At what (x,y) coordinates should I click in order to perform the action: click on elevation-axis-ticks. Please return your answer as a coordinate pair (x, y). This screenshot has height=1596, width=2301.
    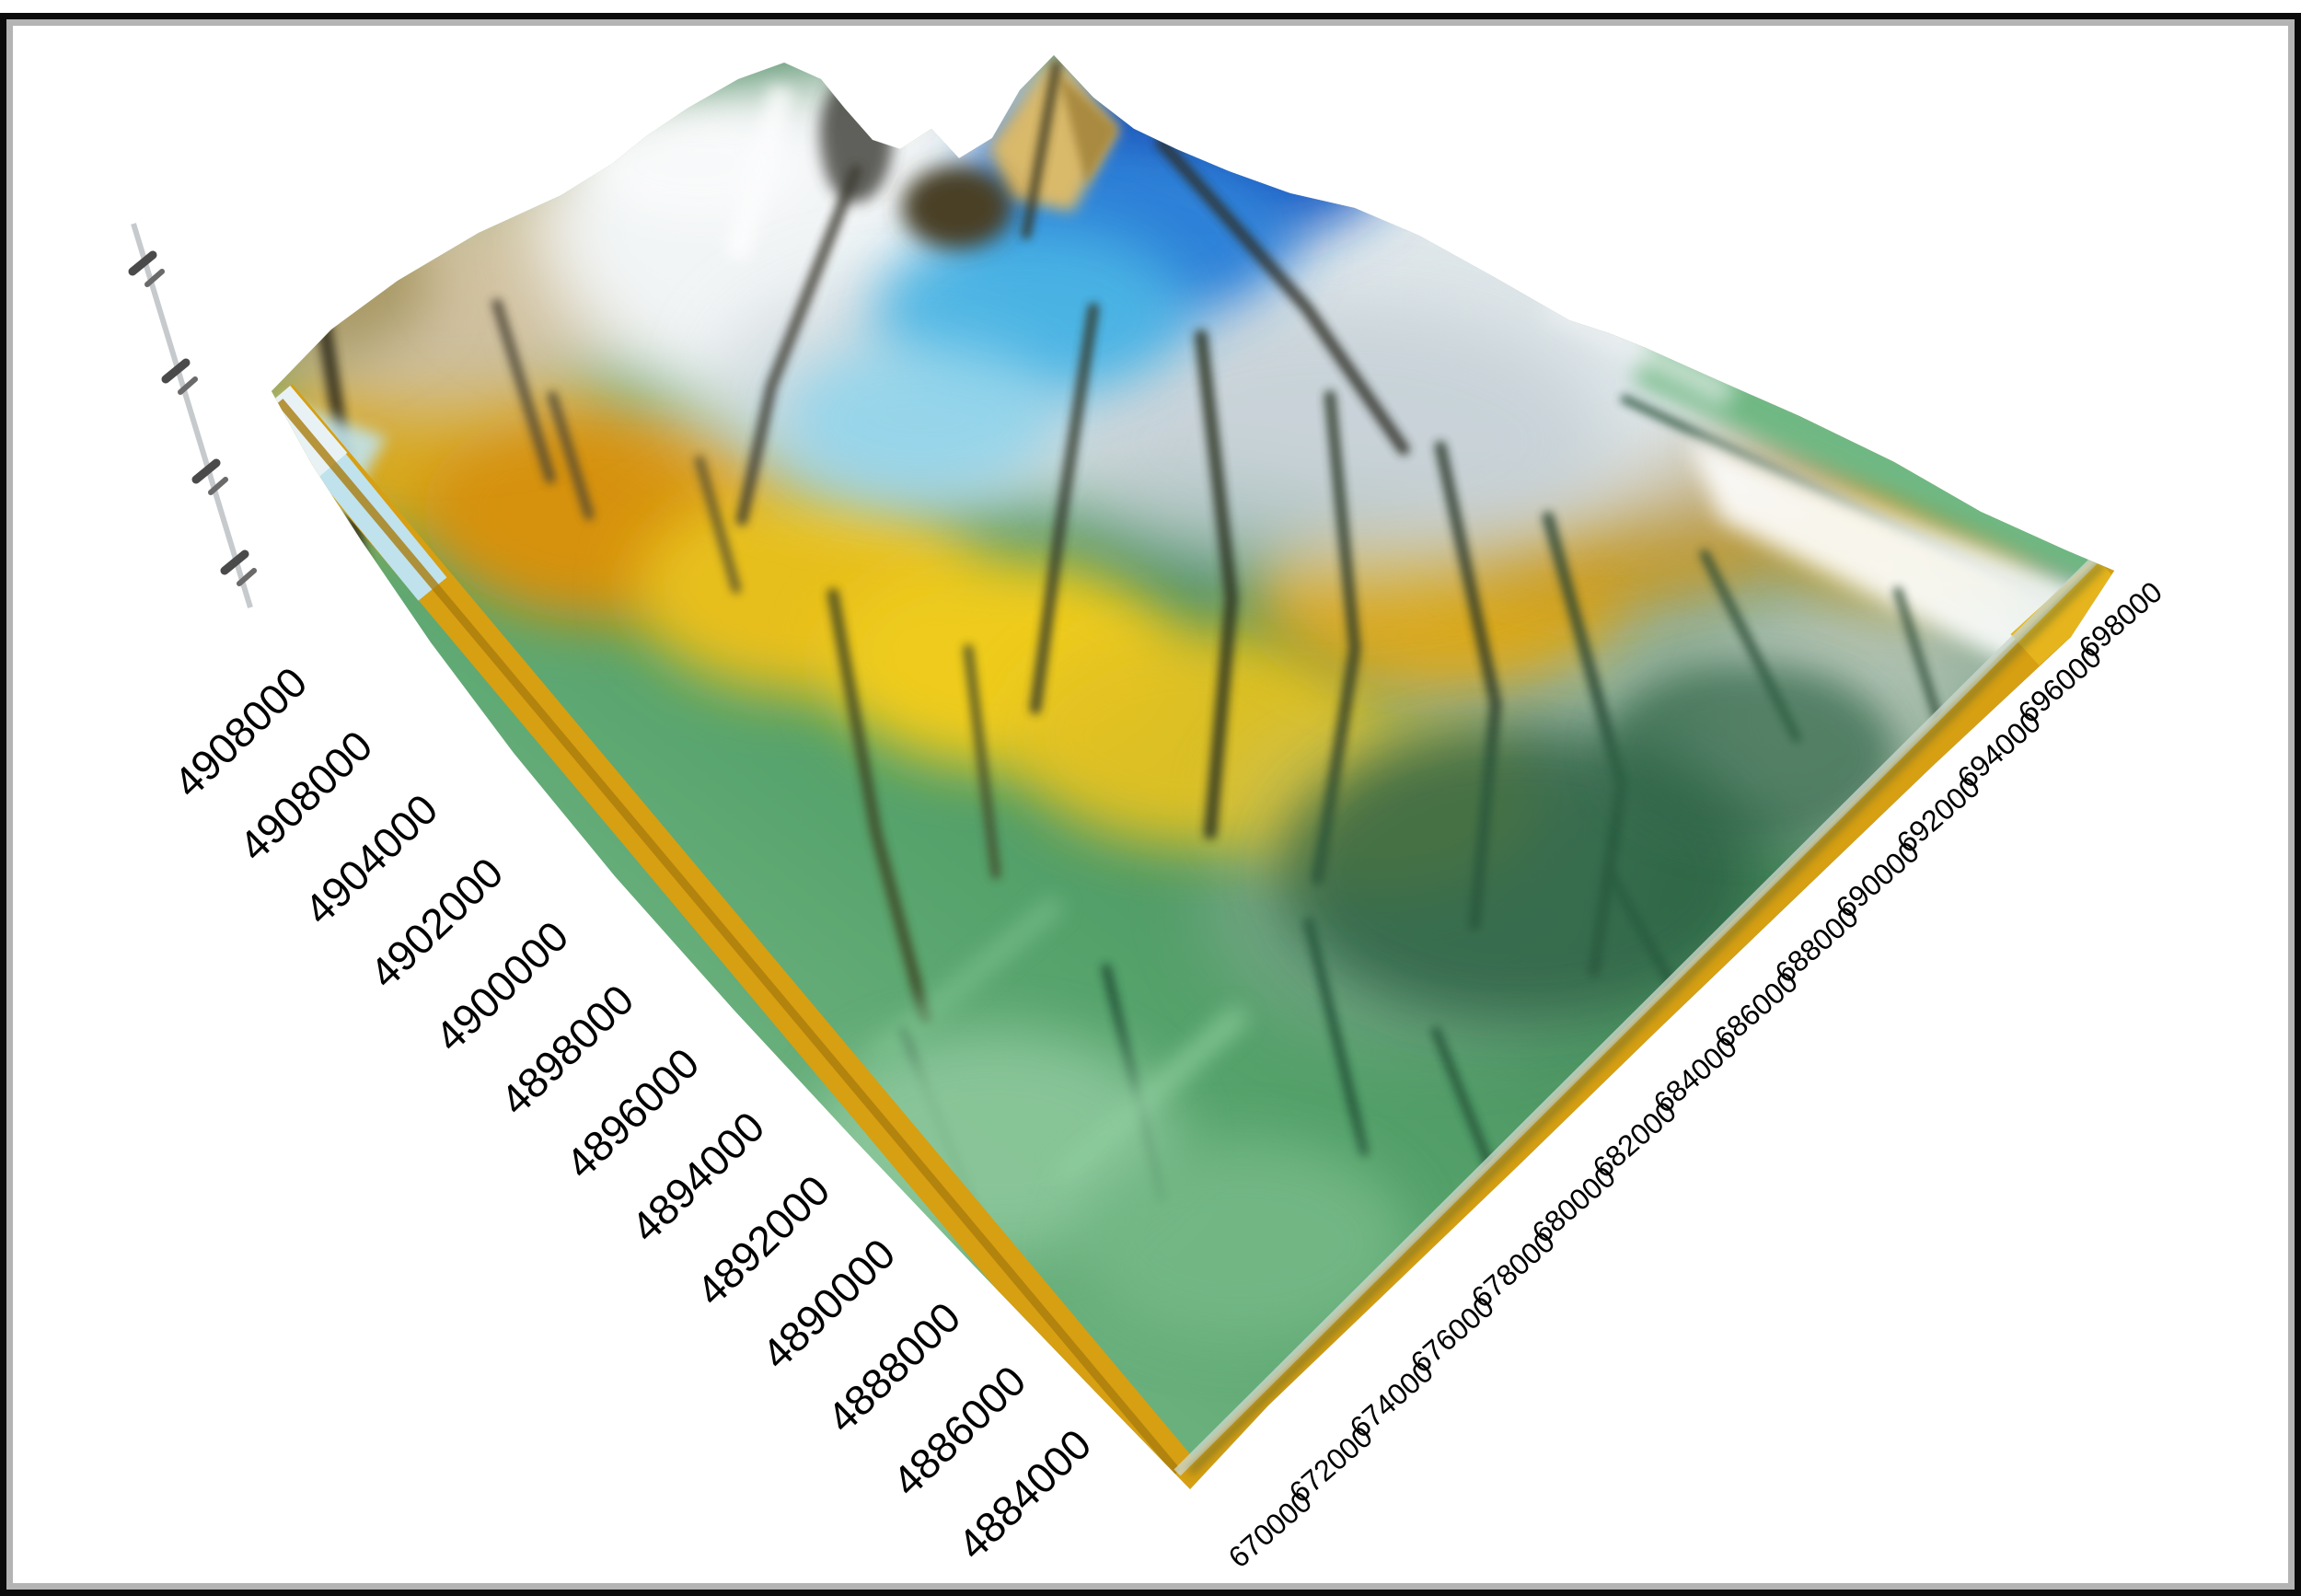
    Looking at the image, I should click on (192, 418).